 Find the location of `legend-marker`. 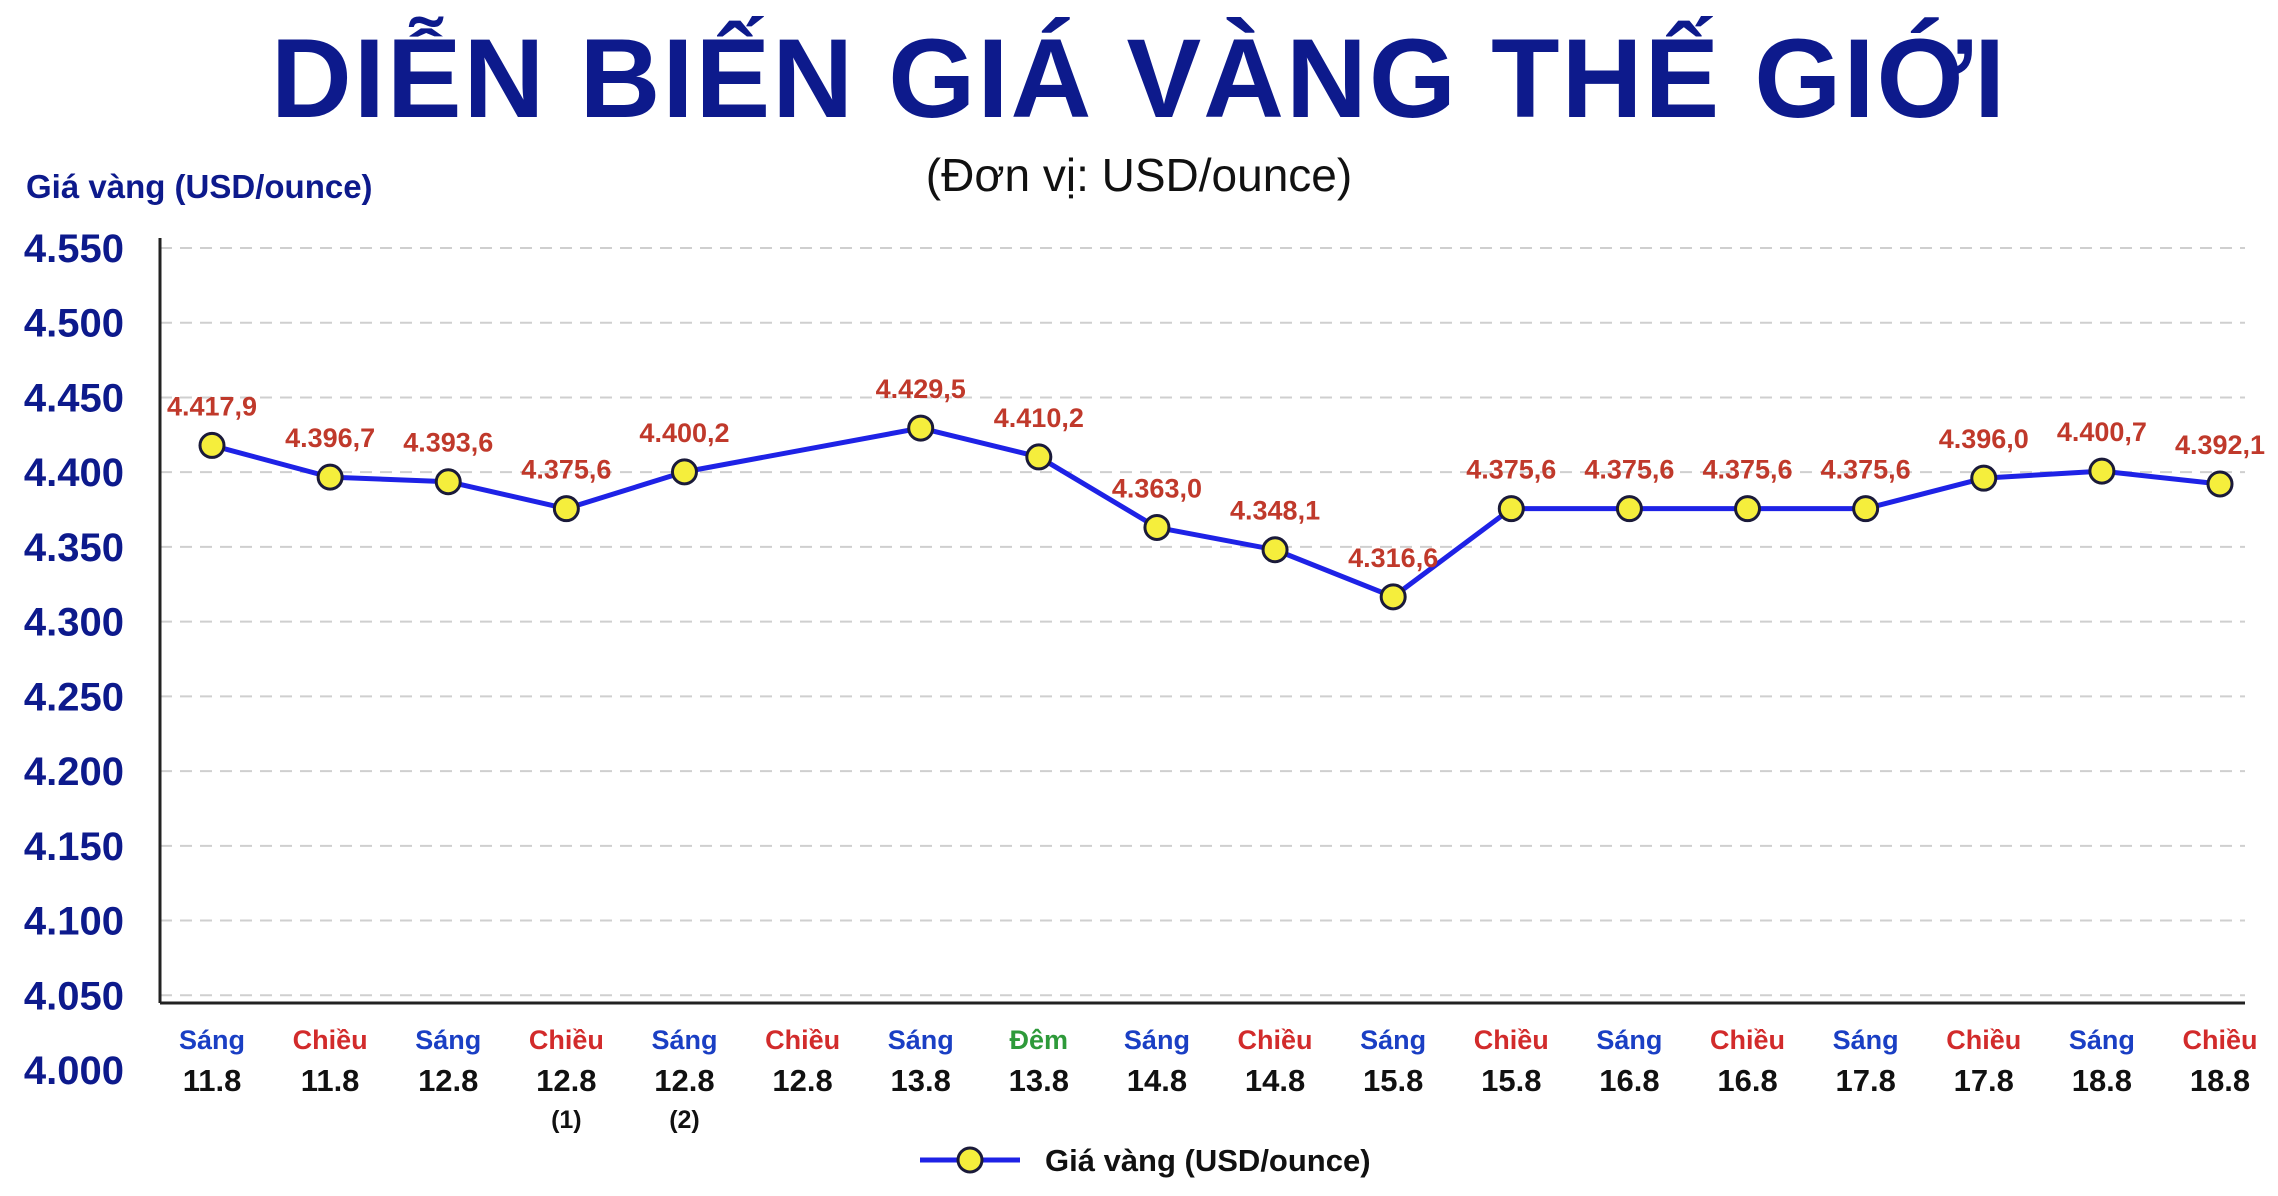

legend-marker is located at coordinates (970, 1160).